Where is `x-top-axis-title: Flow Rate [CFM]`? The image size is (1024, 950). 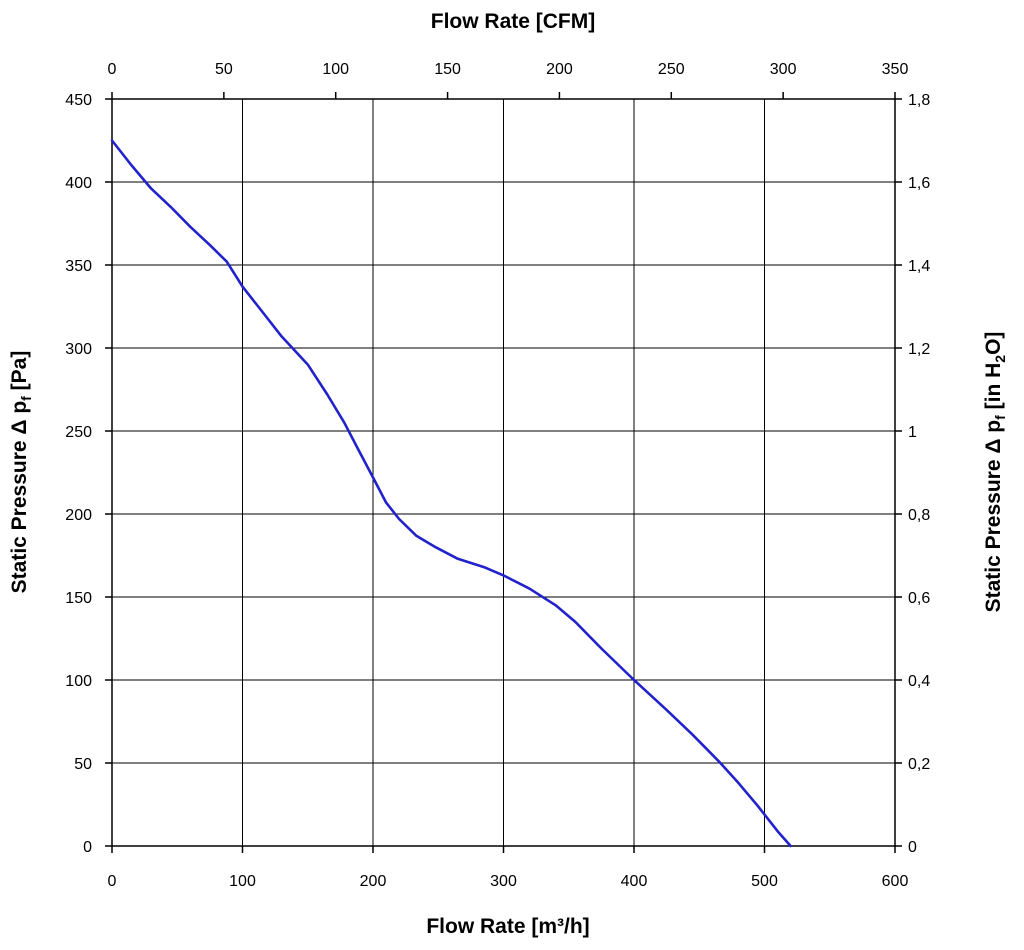 x-top-axis-title: Flow Rate [CFM] is located at coordinates (513, 21).